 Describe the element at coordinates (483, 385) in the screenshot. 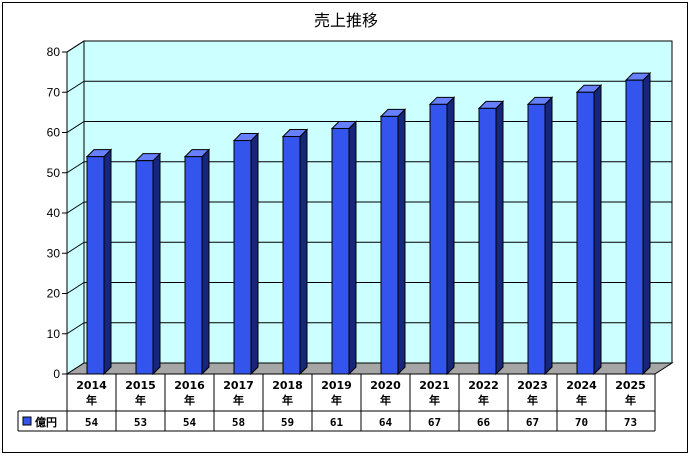

I see `x-tick-label: 2022` at that location.